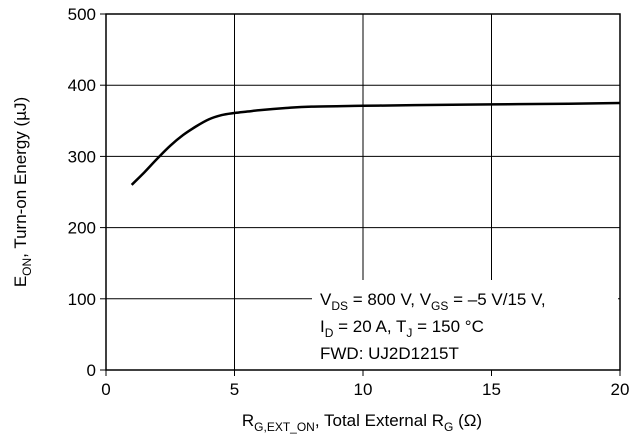  What do you see at coordinates (22, 192) in the screenshot?
I see `y-axis-title: EON, Turn-on Energy (µJ)` at bounding box center [22, 192].